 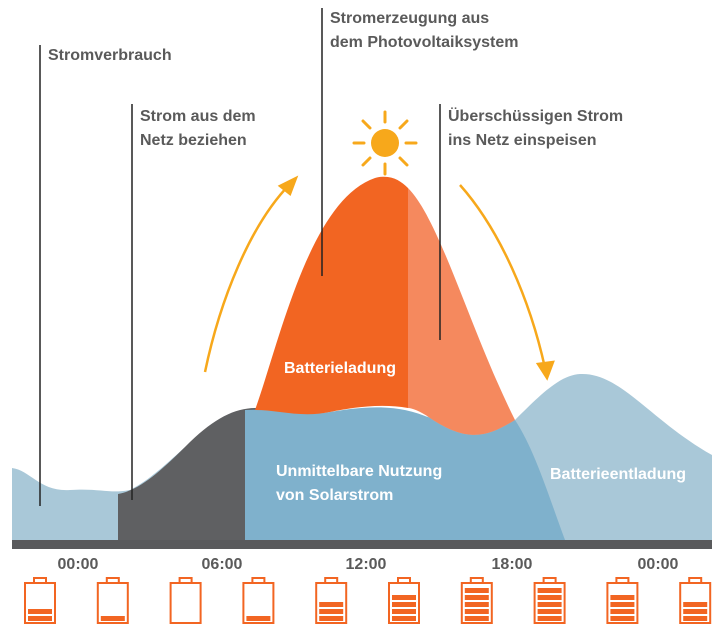 I want to click on callout-label: Strom aus dem, so click(x=198, y=116).